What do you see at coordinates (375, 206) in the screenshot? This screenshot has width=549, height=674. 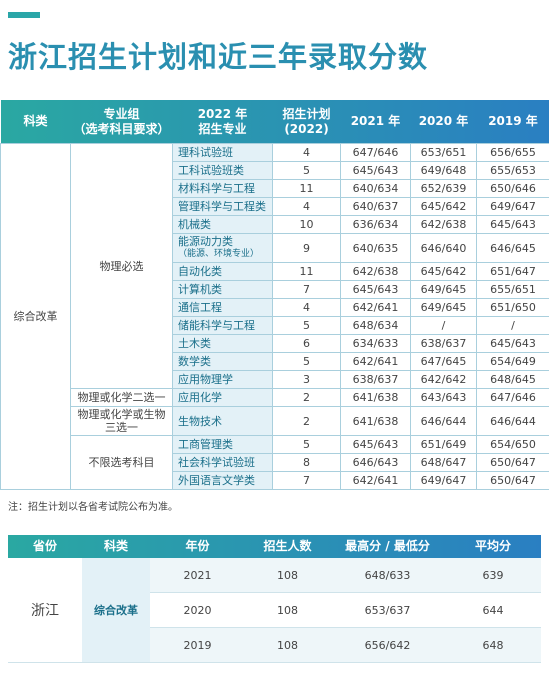 I see `score-cell: 640/637` at bounding box center [375, 206].